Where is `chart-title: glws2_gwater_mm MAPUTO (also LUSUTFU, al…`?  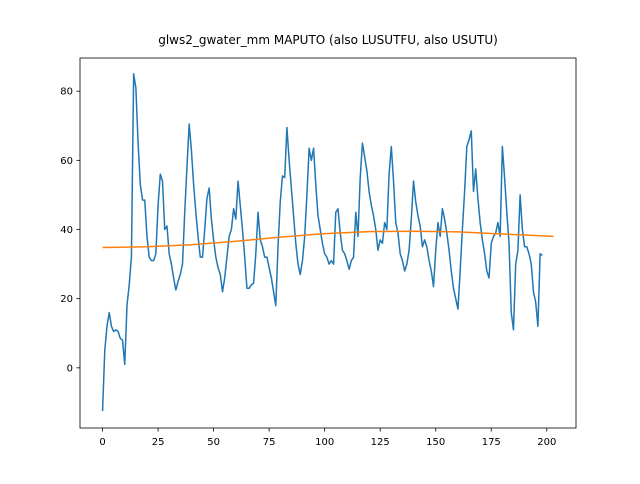 chart-title: glws2_gwater_mm MAPUTO (also LUSUTFU, al… is located at coordinates (328, 40).